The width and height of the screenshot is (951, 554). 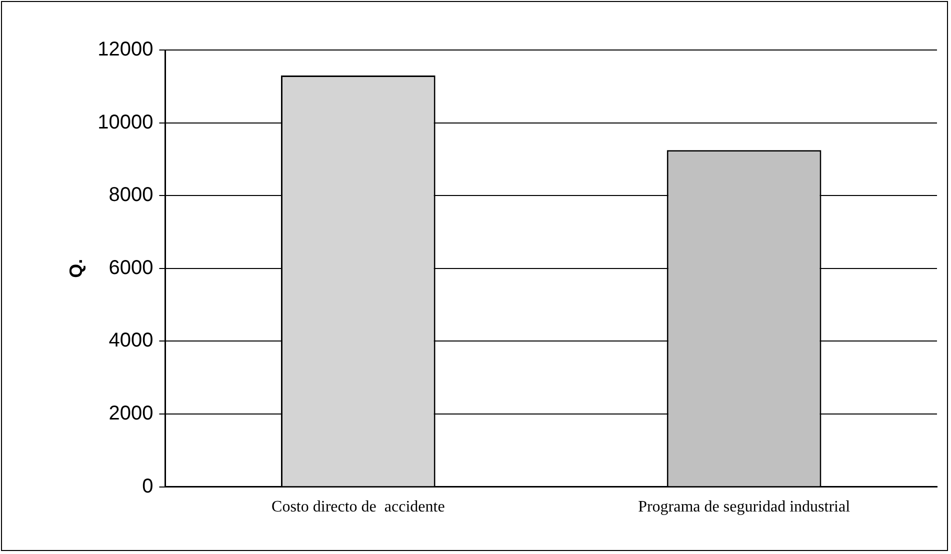 What do you see at coordinates (131, 195) in the screenshot?
I see `y-tick-label: 8000` at bounding box center [131, 195].